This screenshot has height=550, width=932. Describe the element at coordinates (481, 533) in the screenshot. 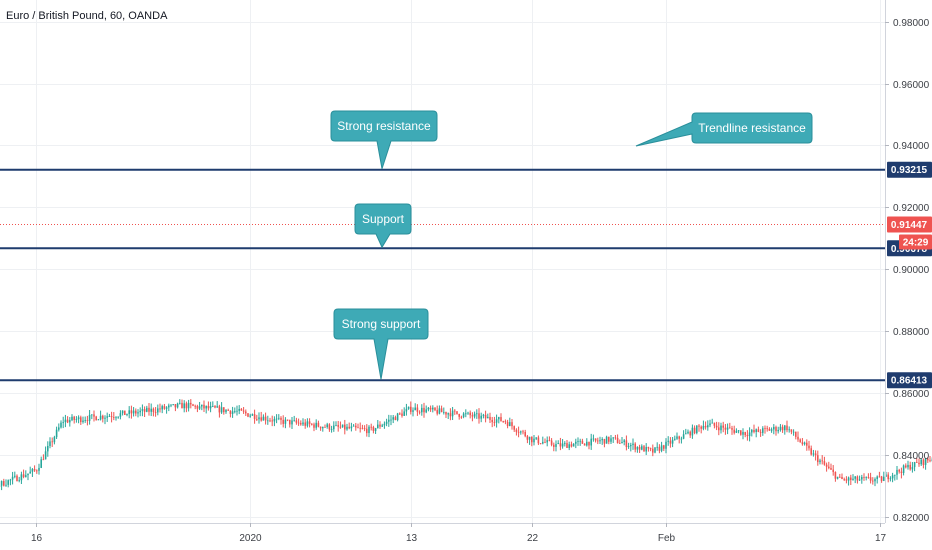

I see `time-axis: 1620201322Feb17Mar16Apr1322` at that location.